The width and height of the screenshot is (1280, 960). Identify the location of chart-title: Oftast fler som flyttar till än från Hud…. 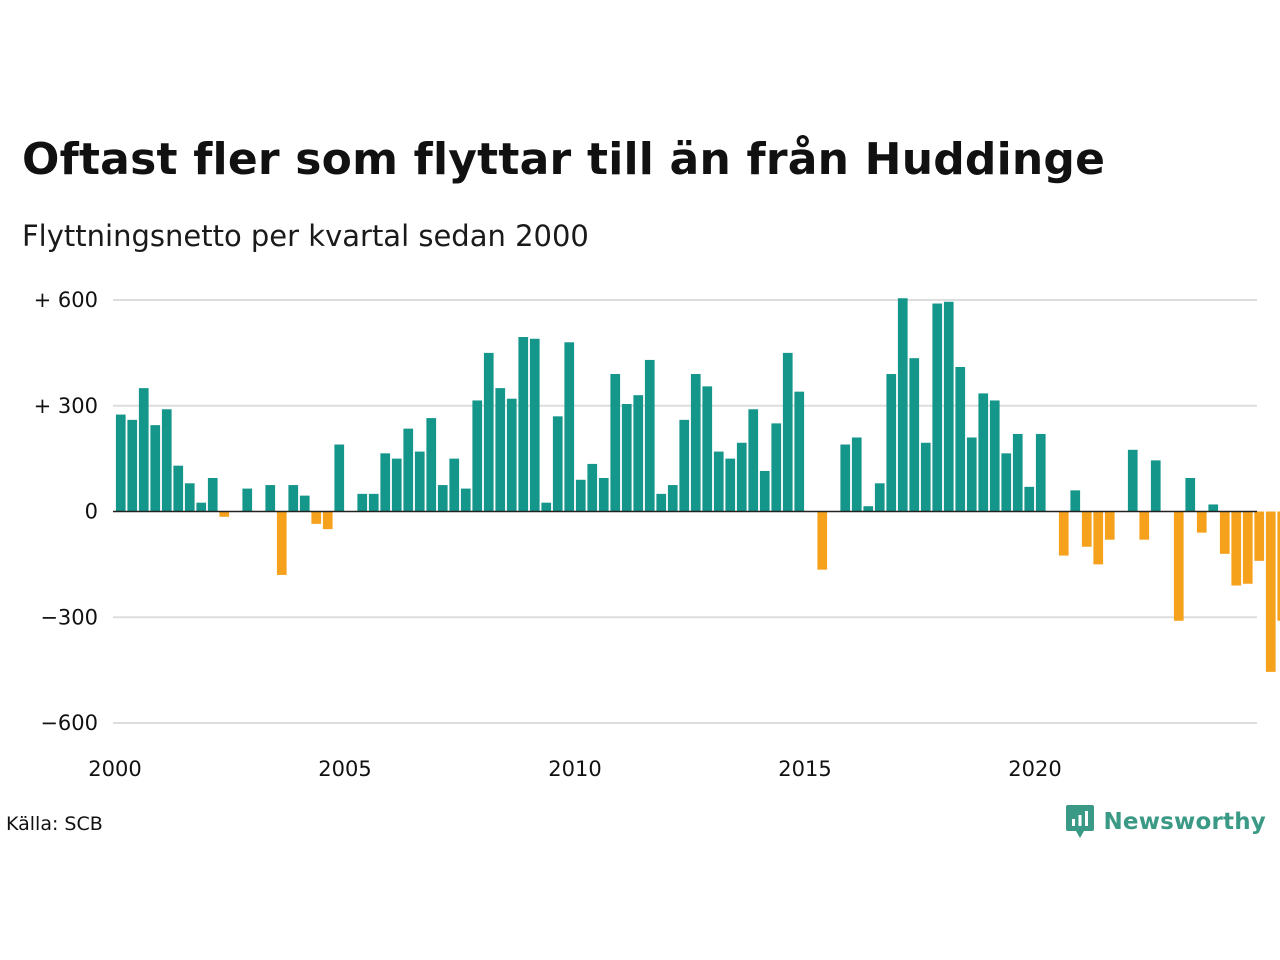
(564, 159).